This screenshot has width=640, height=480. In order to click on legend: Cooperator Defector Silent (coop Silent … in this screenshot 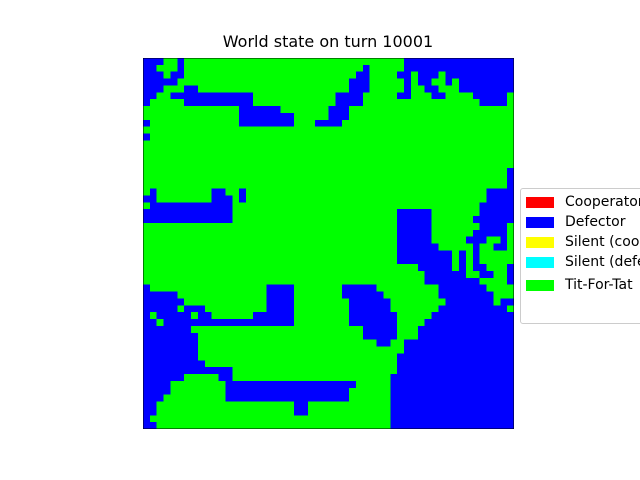, I will do `click(580, 256)`.